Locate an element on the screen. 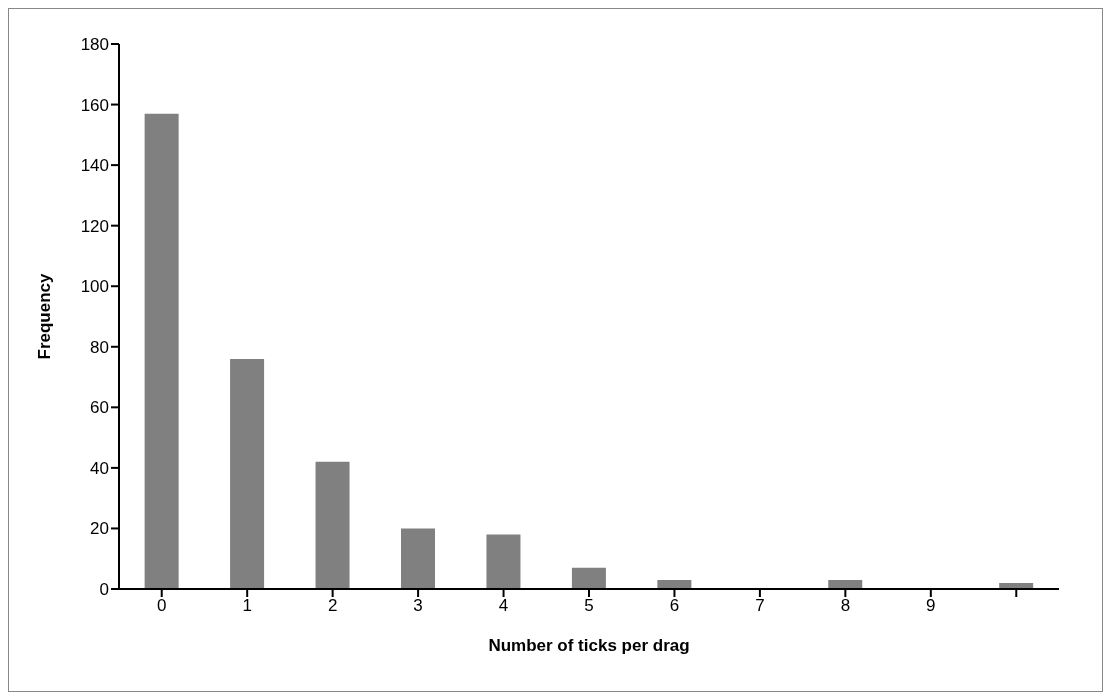 The height and width of the screenshot is (700, 1111). x-axis-title: Number of ticks per drag is located at coordinates (589, 645).